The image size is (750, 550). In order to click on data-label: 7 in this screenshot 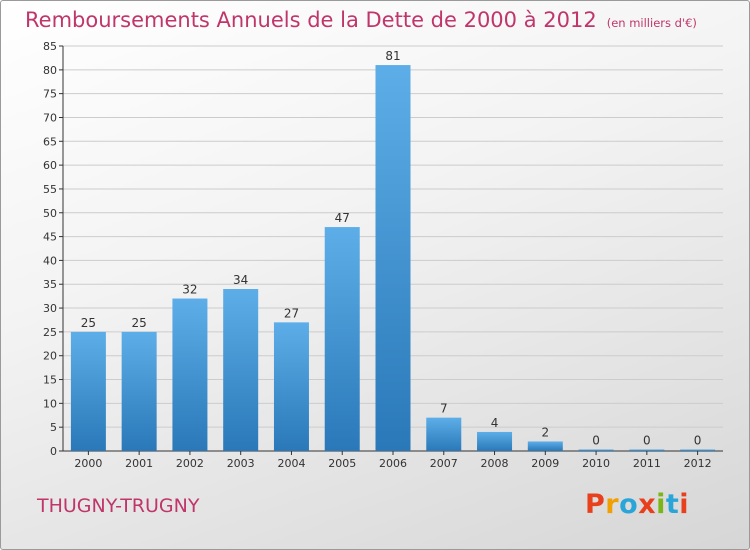, I will do `click(444, 409)`.